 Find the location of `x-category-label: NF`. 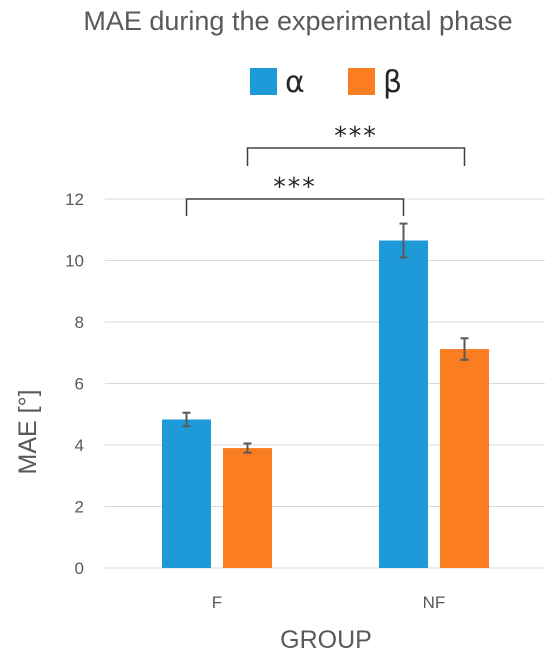

x-category-label: NF is located at coordinates (434, 602).